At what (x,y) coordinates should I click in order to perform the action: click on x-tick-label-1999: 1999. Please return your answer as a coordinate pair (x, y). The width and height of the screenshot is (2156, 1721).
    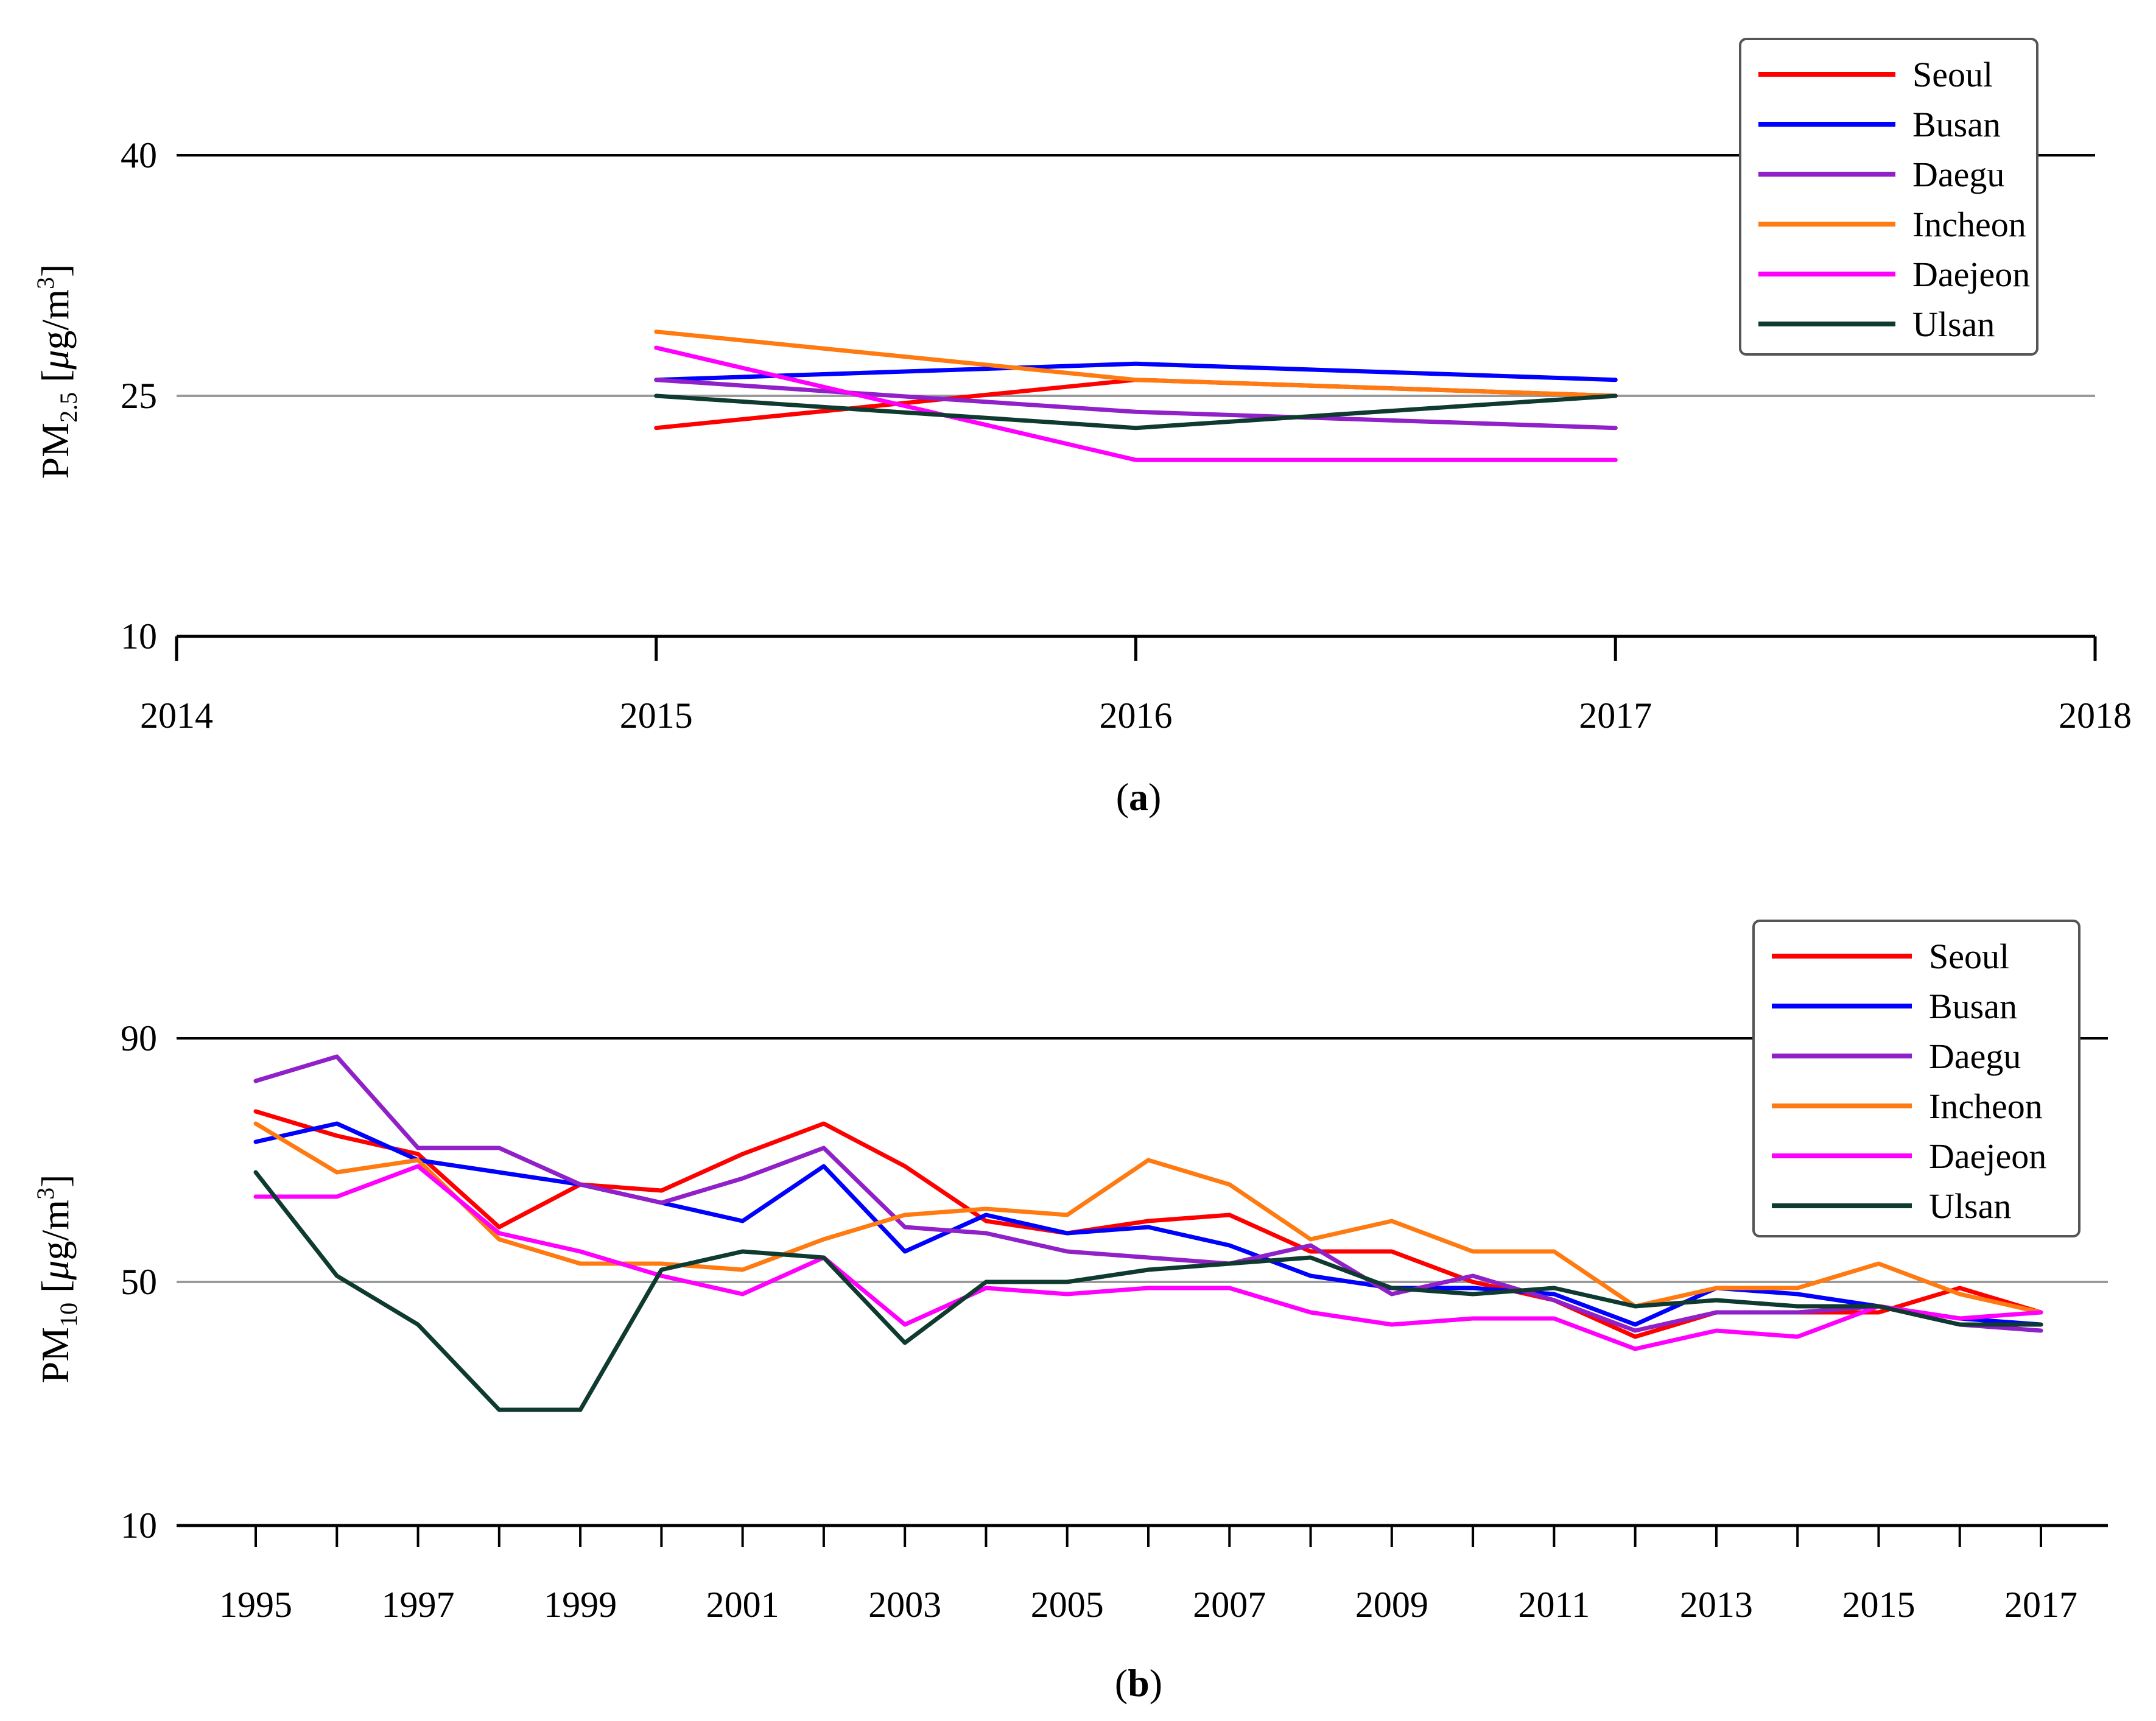
    Looking at the image, I should click on (580, 1605).